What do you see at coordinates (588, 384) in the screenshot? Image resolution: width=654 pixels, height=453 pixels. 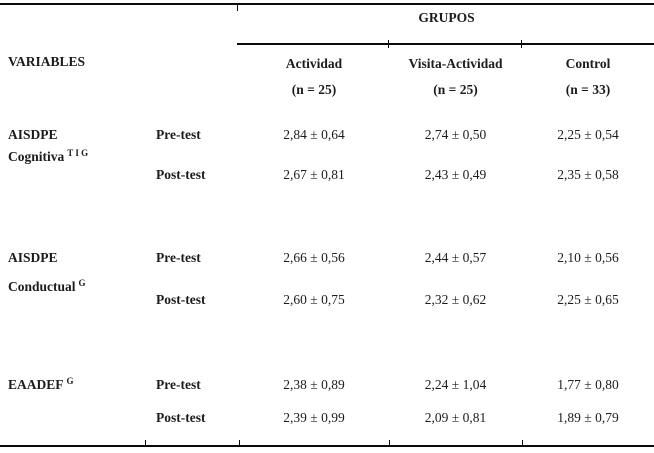 I see `cell-value: 1,77 ± 0,80` at bounding box center [588, 384].